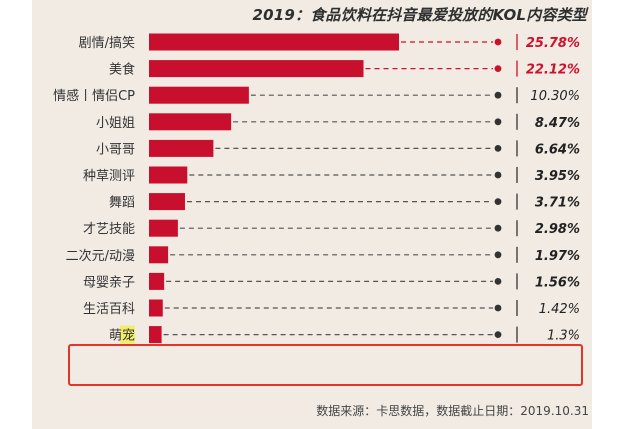 This screenshot has height=429, width=617. Describe the element at coordinates (109, 176) in the screenshot. I see `category-label: 种草测评` at that location.